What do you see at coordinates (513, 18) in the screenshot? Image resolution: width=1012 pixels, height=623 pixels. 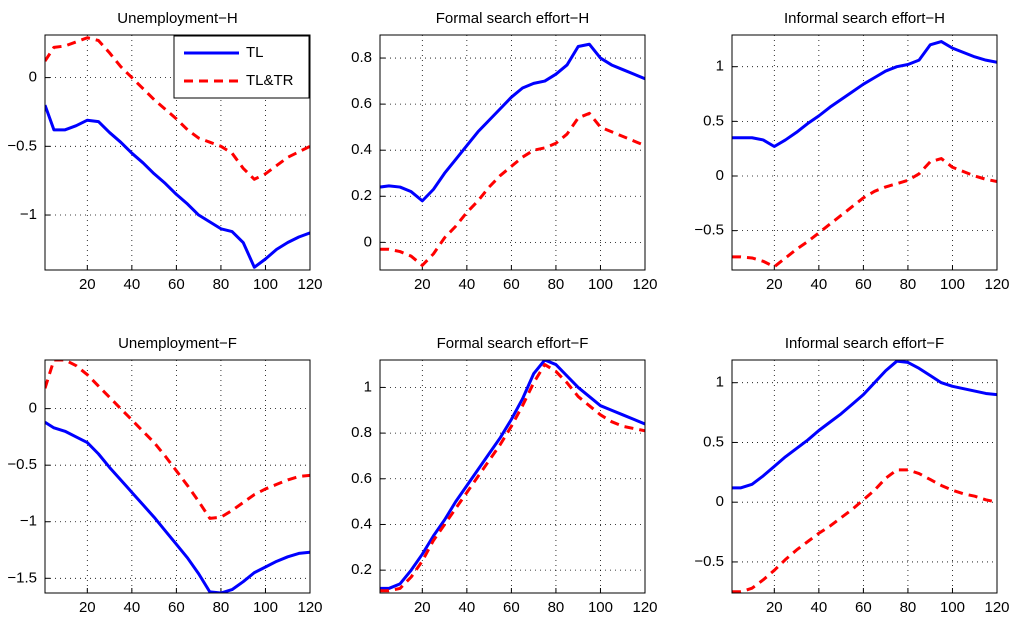 I see `subplot-title: Formal search effort−H` at bounding box center [513, 18].